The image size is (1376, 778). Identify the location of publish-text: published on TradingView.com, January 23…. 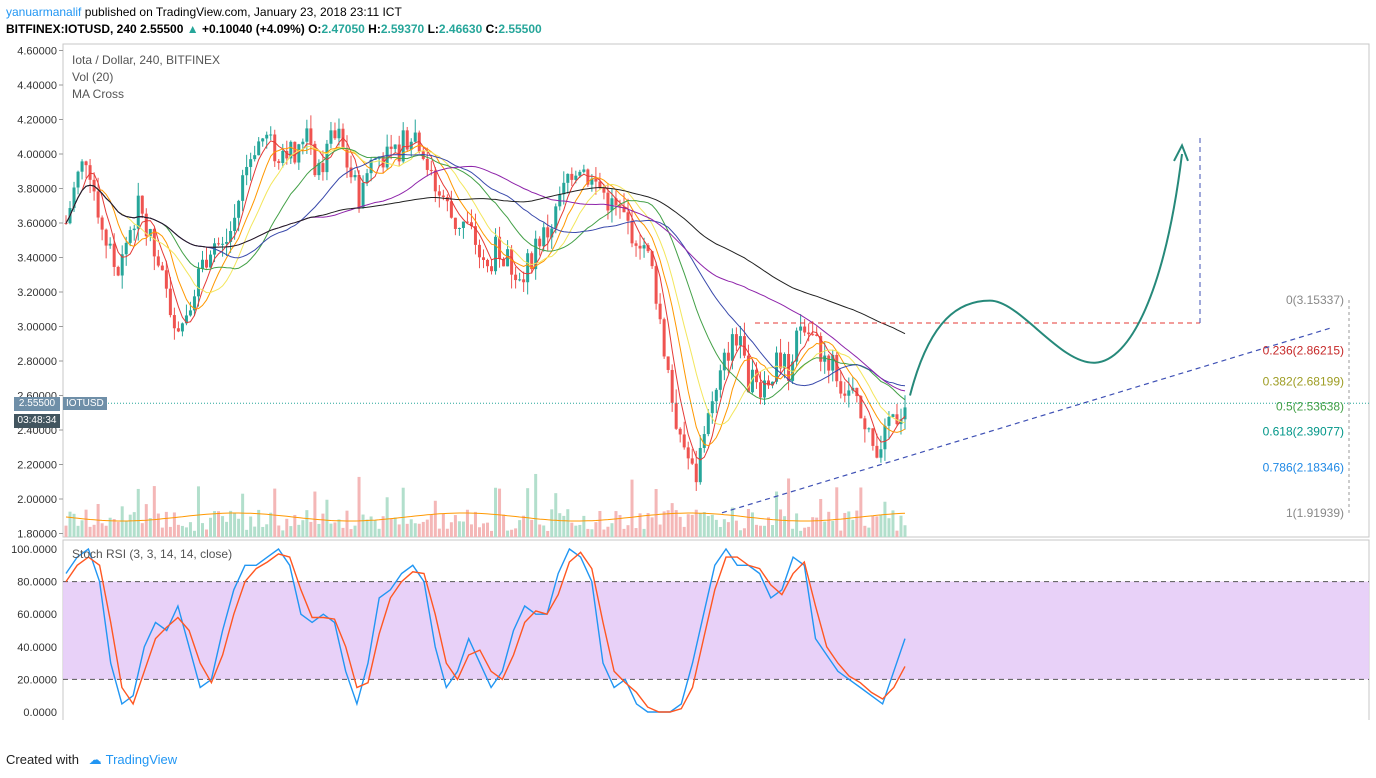
(241, 12).